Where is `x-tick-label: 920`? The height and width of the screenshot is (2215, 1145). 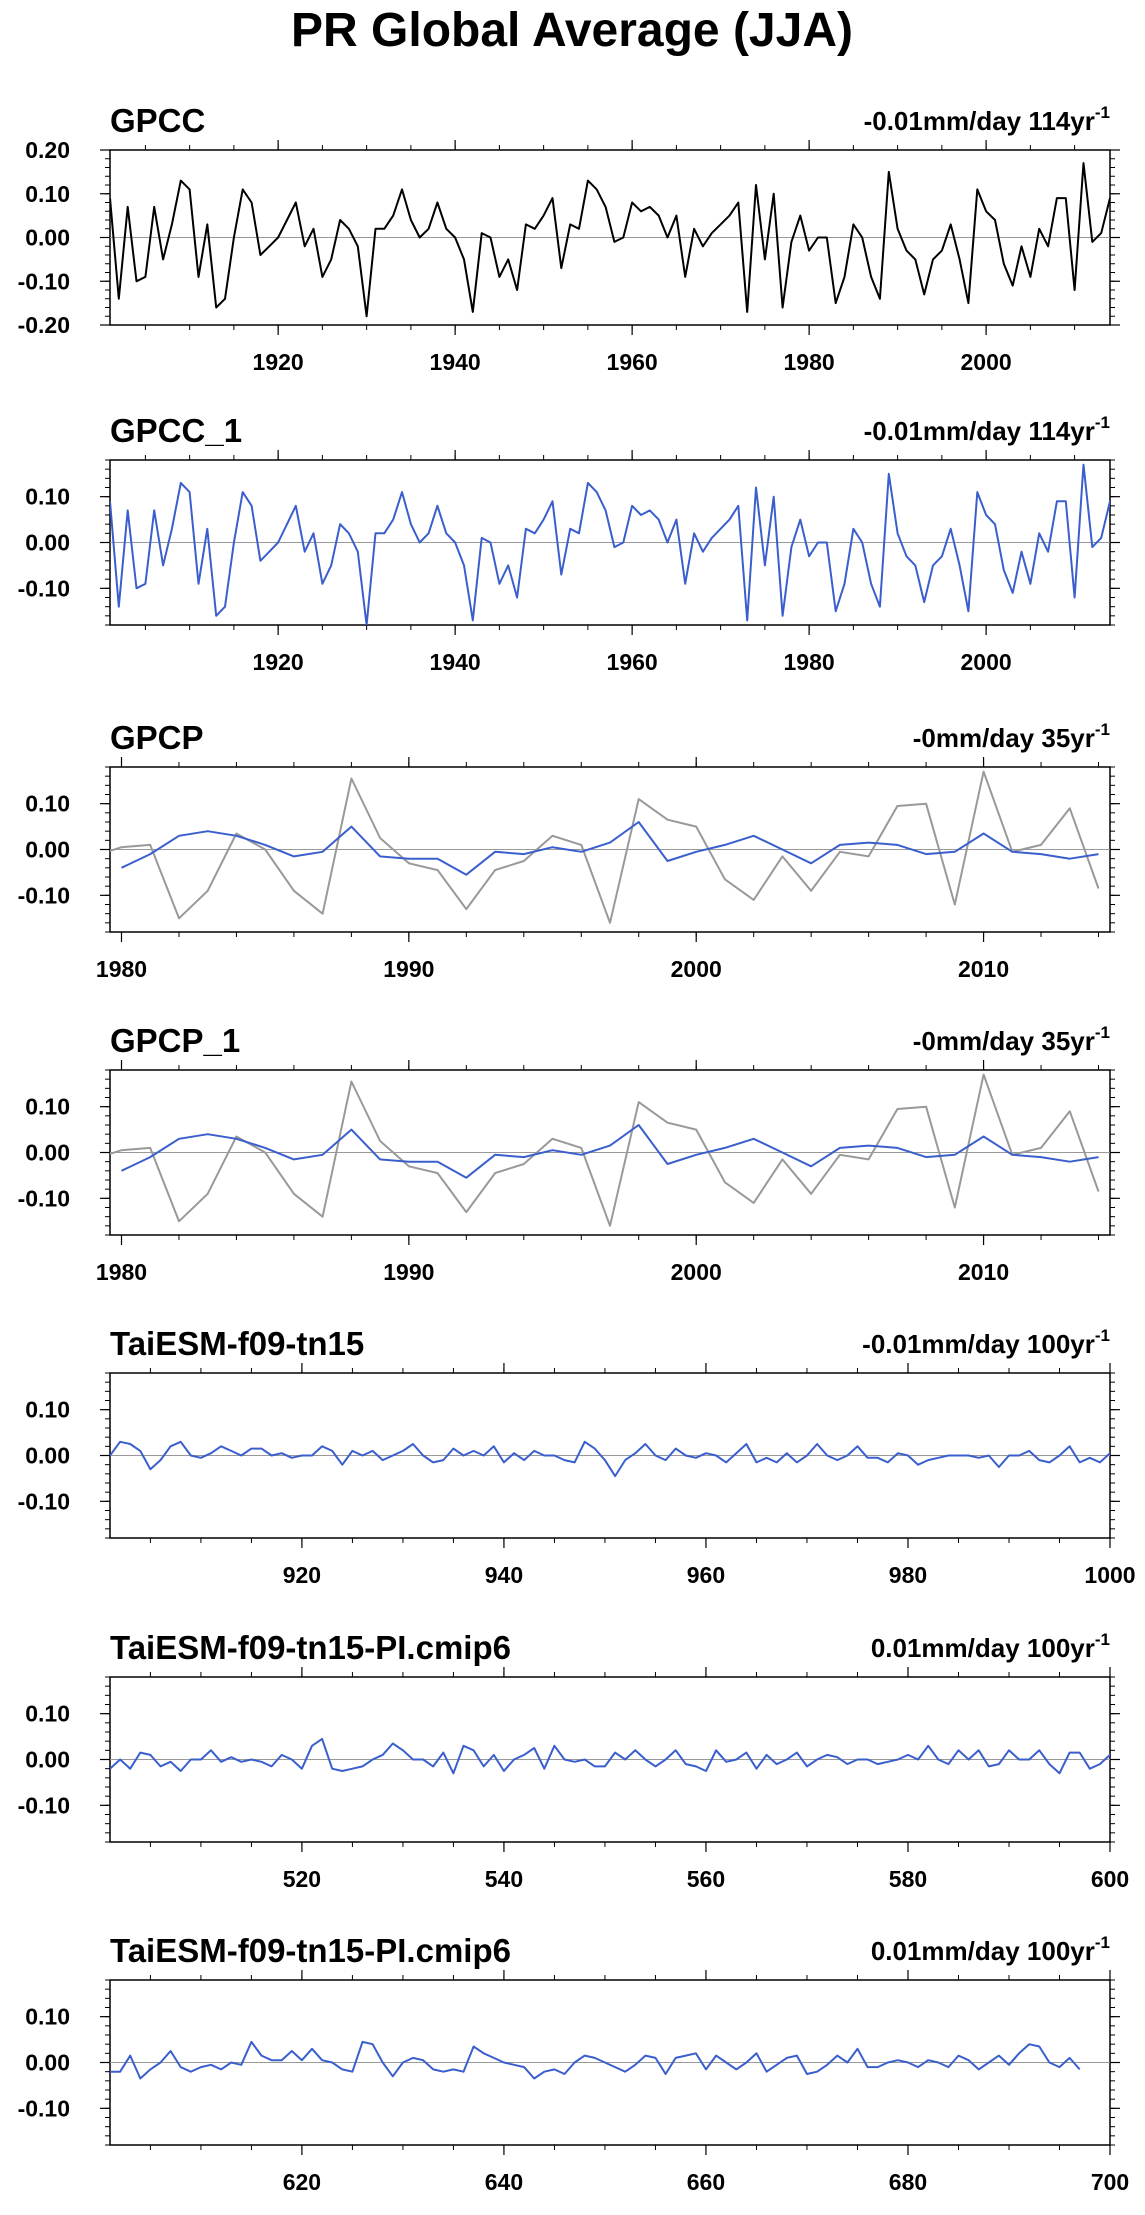 x-tick-label: 920 is located at coordinates (302, 1575).